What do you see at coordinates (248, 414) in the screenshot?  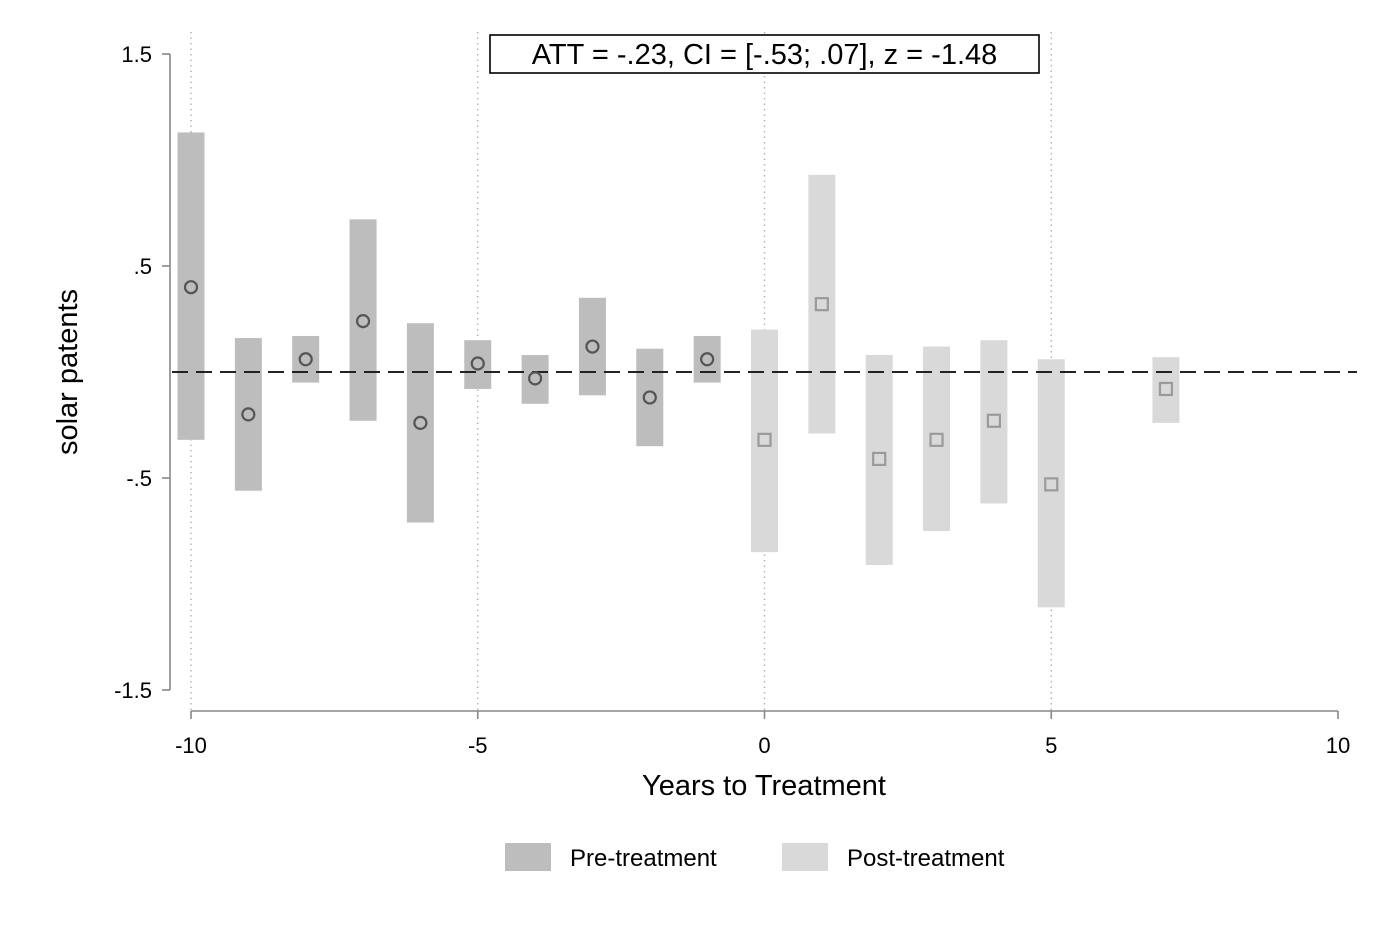 I see `ci-bar-pre-treatment--9` at bounding box center [248, 414].